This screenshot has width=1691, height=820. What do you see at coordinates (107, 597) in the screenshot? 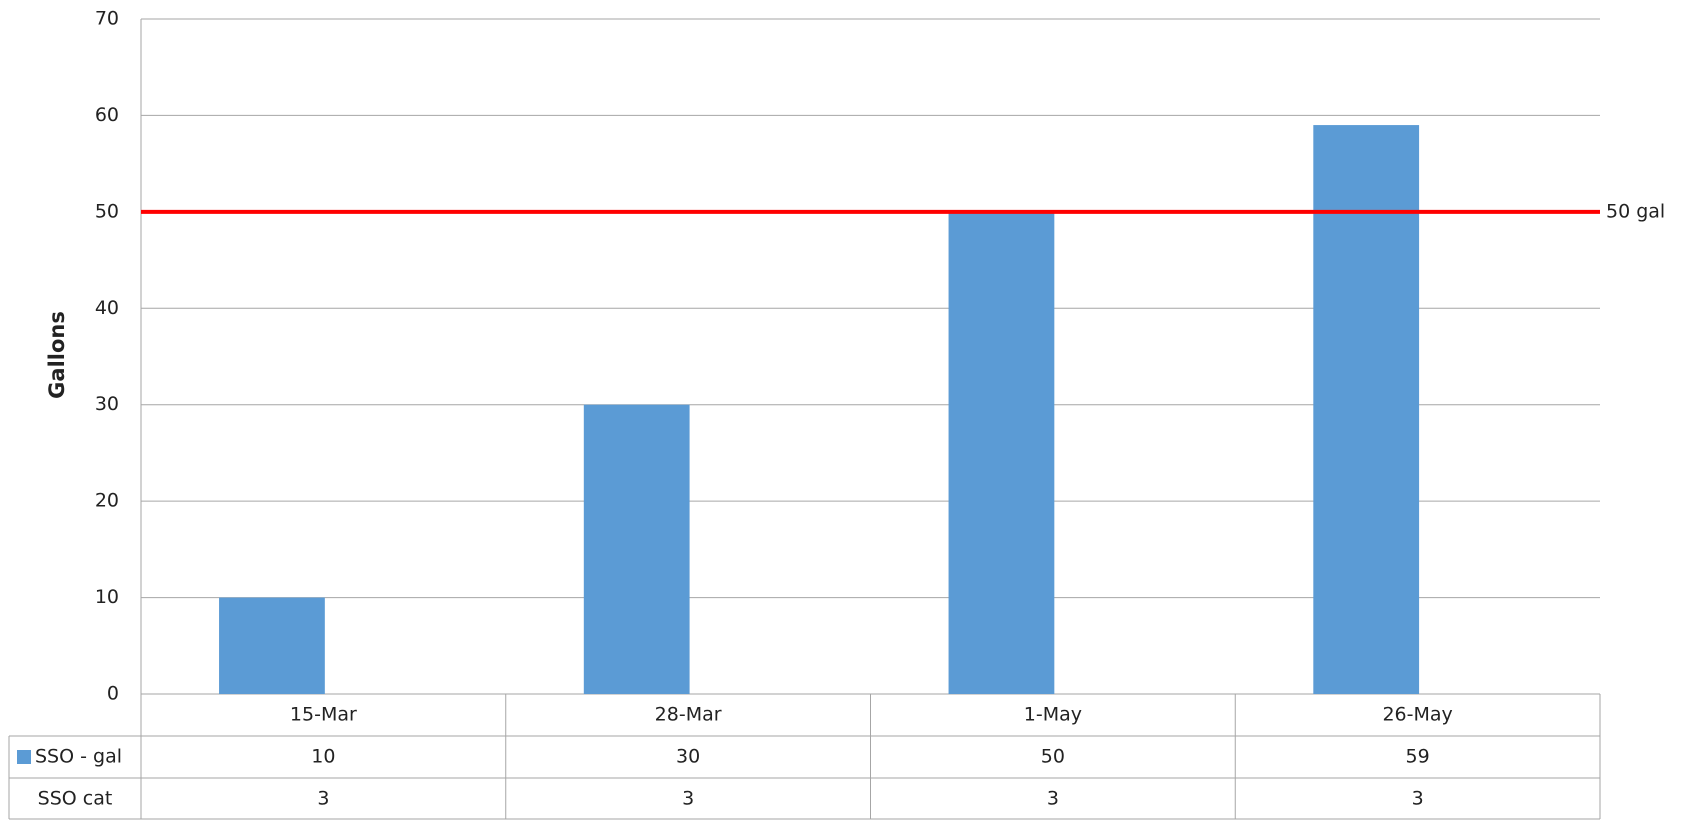
I see `y-tick-label: 10` at bounding box center [107, 597].